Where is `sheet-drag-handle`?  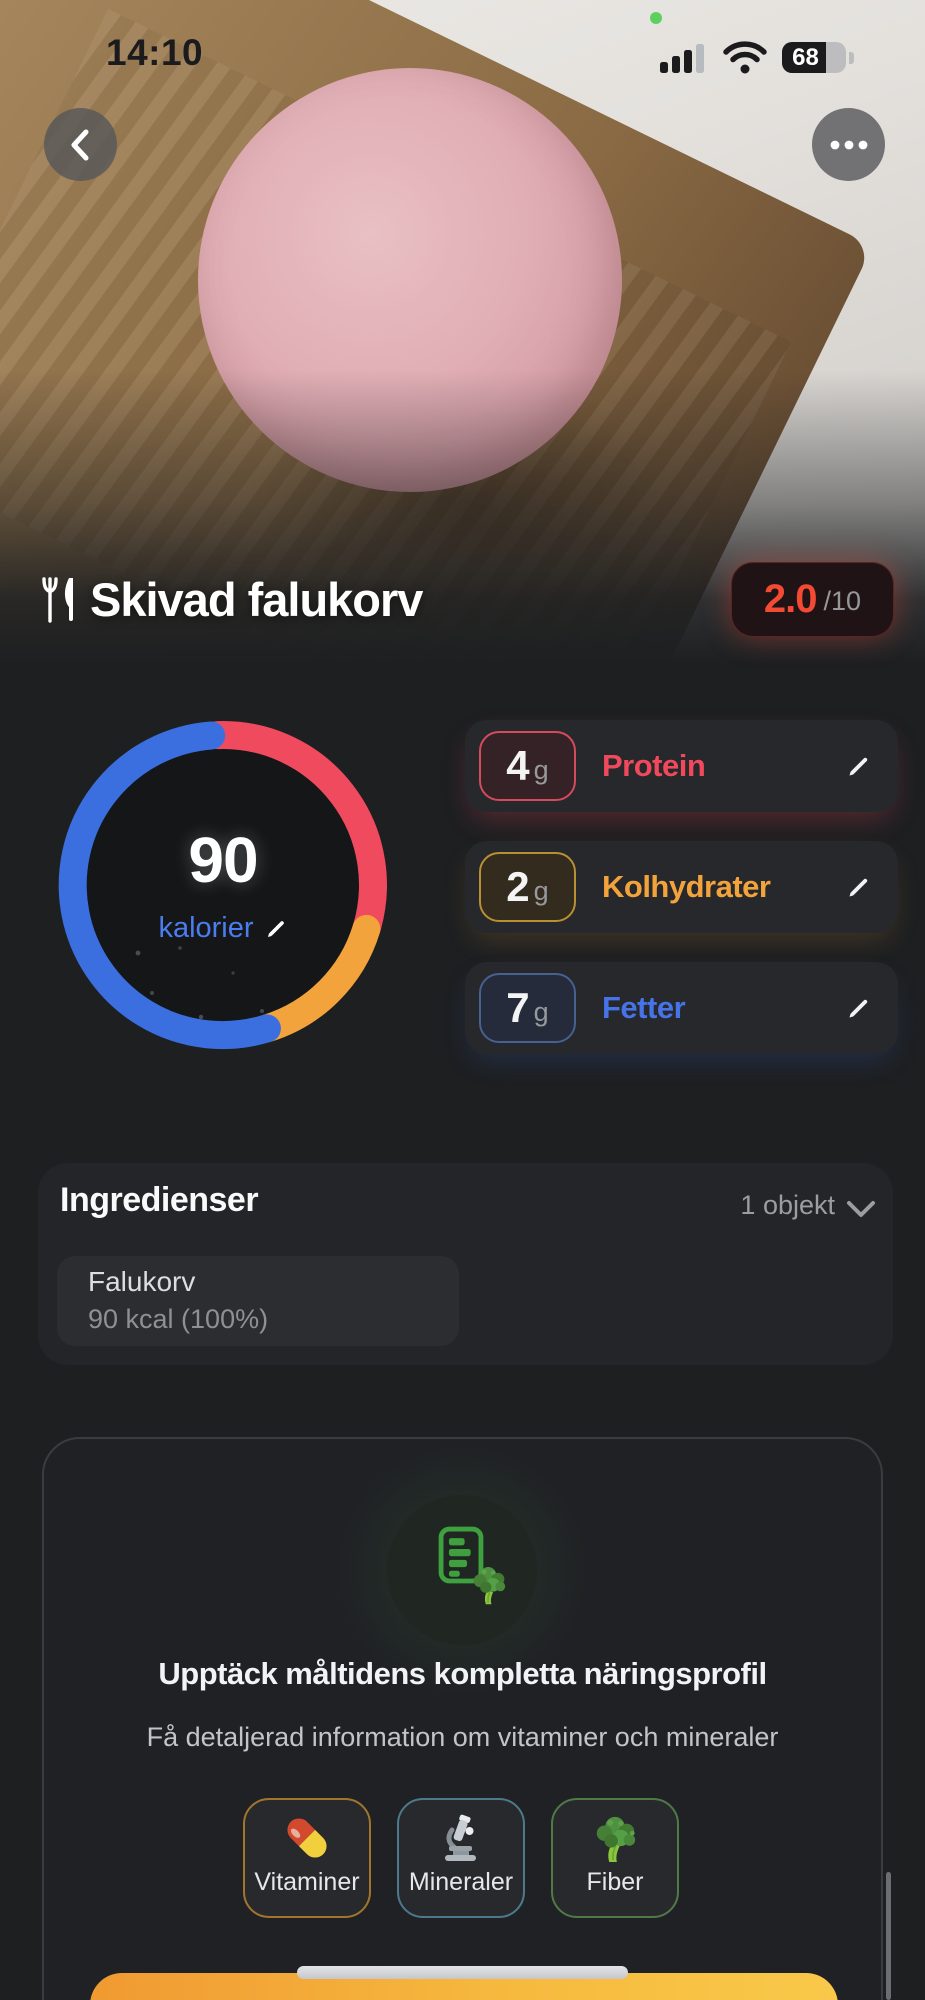
sheet-drag-handle is located at coordinates (462, 1972).